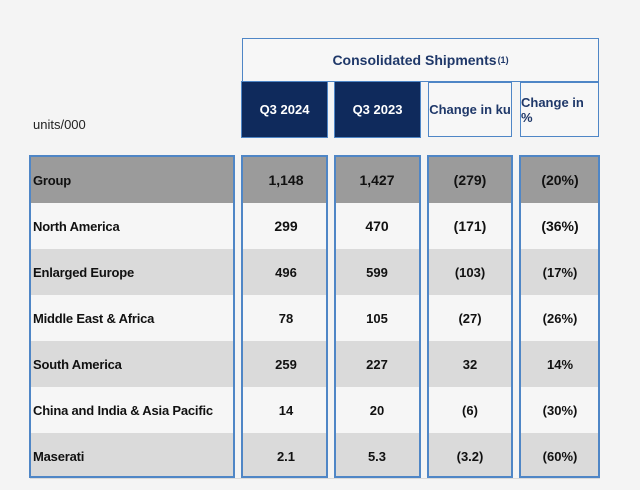 This screenshot has width=640, height=490. What do you see at coordinates (286, 318) in the screenshot?
I see `cell-q3-2024: 78` at bounding box center [286, 318].